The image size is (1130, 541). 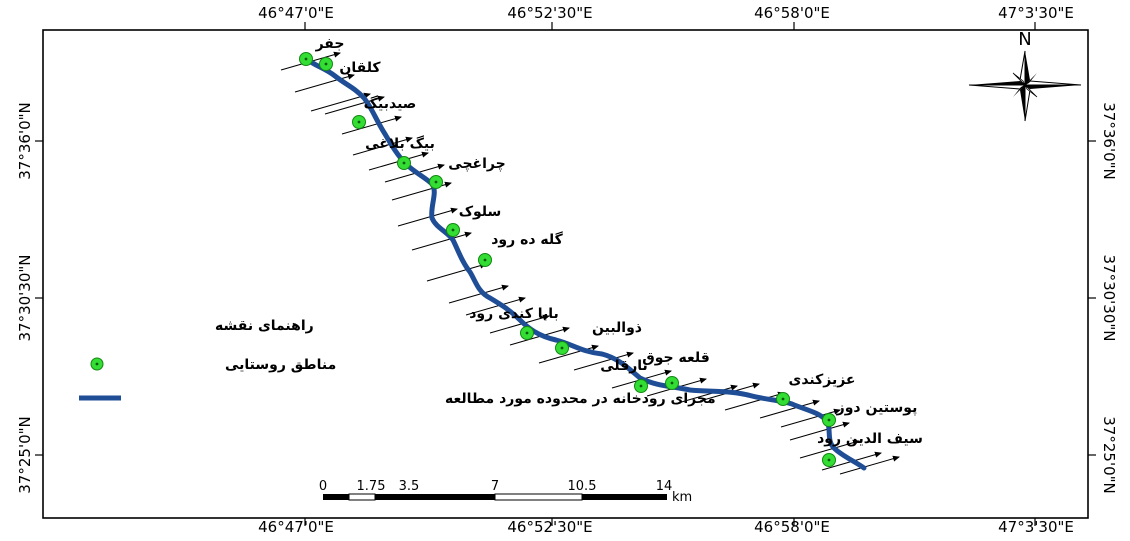 What do you see at coordinates (682, 497) in the screenshot?
I see `scale-unit: km` at bounding box center [682, 497].